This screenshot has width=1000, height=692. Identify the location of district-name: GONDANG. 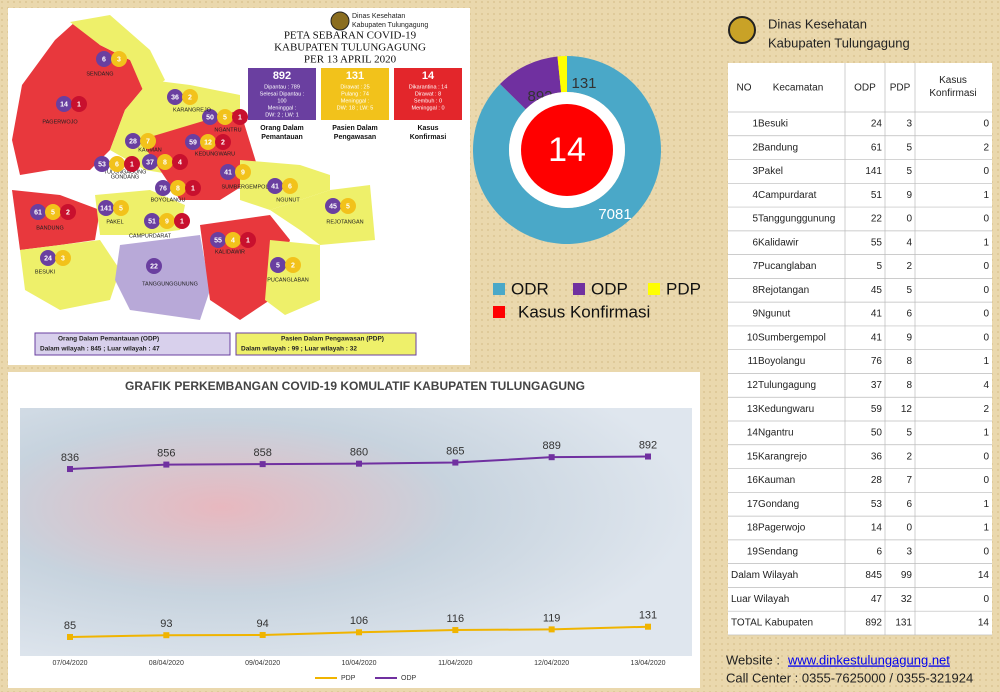
(125, 177).